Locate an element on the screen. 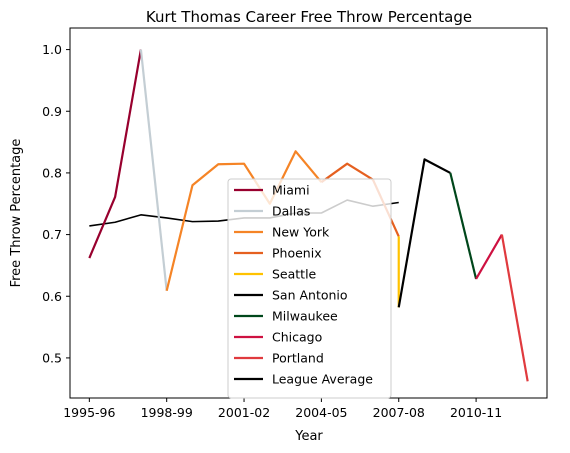 The width and height of the screenshot is (570, 453). x-tick-label: 2007-08 is located at coordinates (399, 412).